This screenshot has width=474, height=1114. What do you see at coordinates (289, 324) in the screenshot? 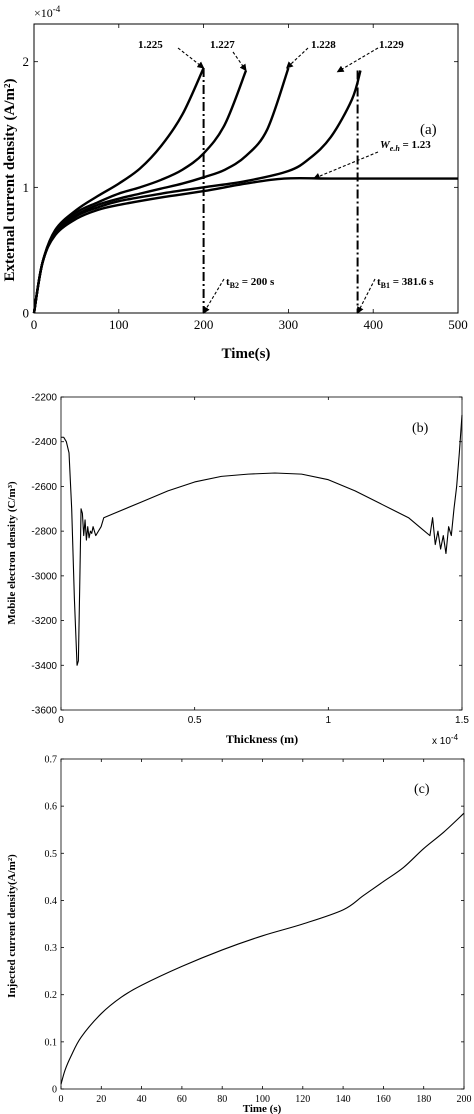
I see `x-tick-label: 300` at bounding box center [289, 324].